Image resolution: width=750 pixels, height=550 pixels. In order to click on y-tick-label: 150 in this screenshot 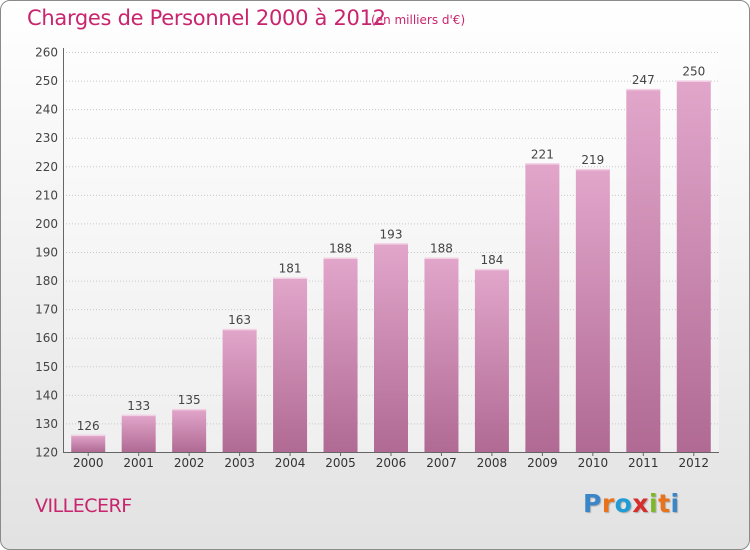, I will do `click(46, 367)`.